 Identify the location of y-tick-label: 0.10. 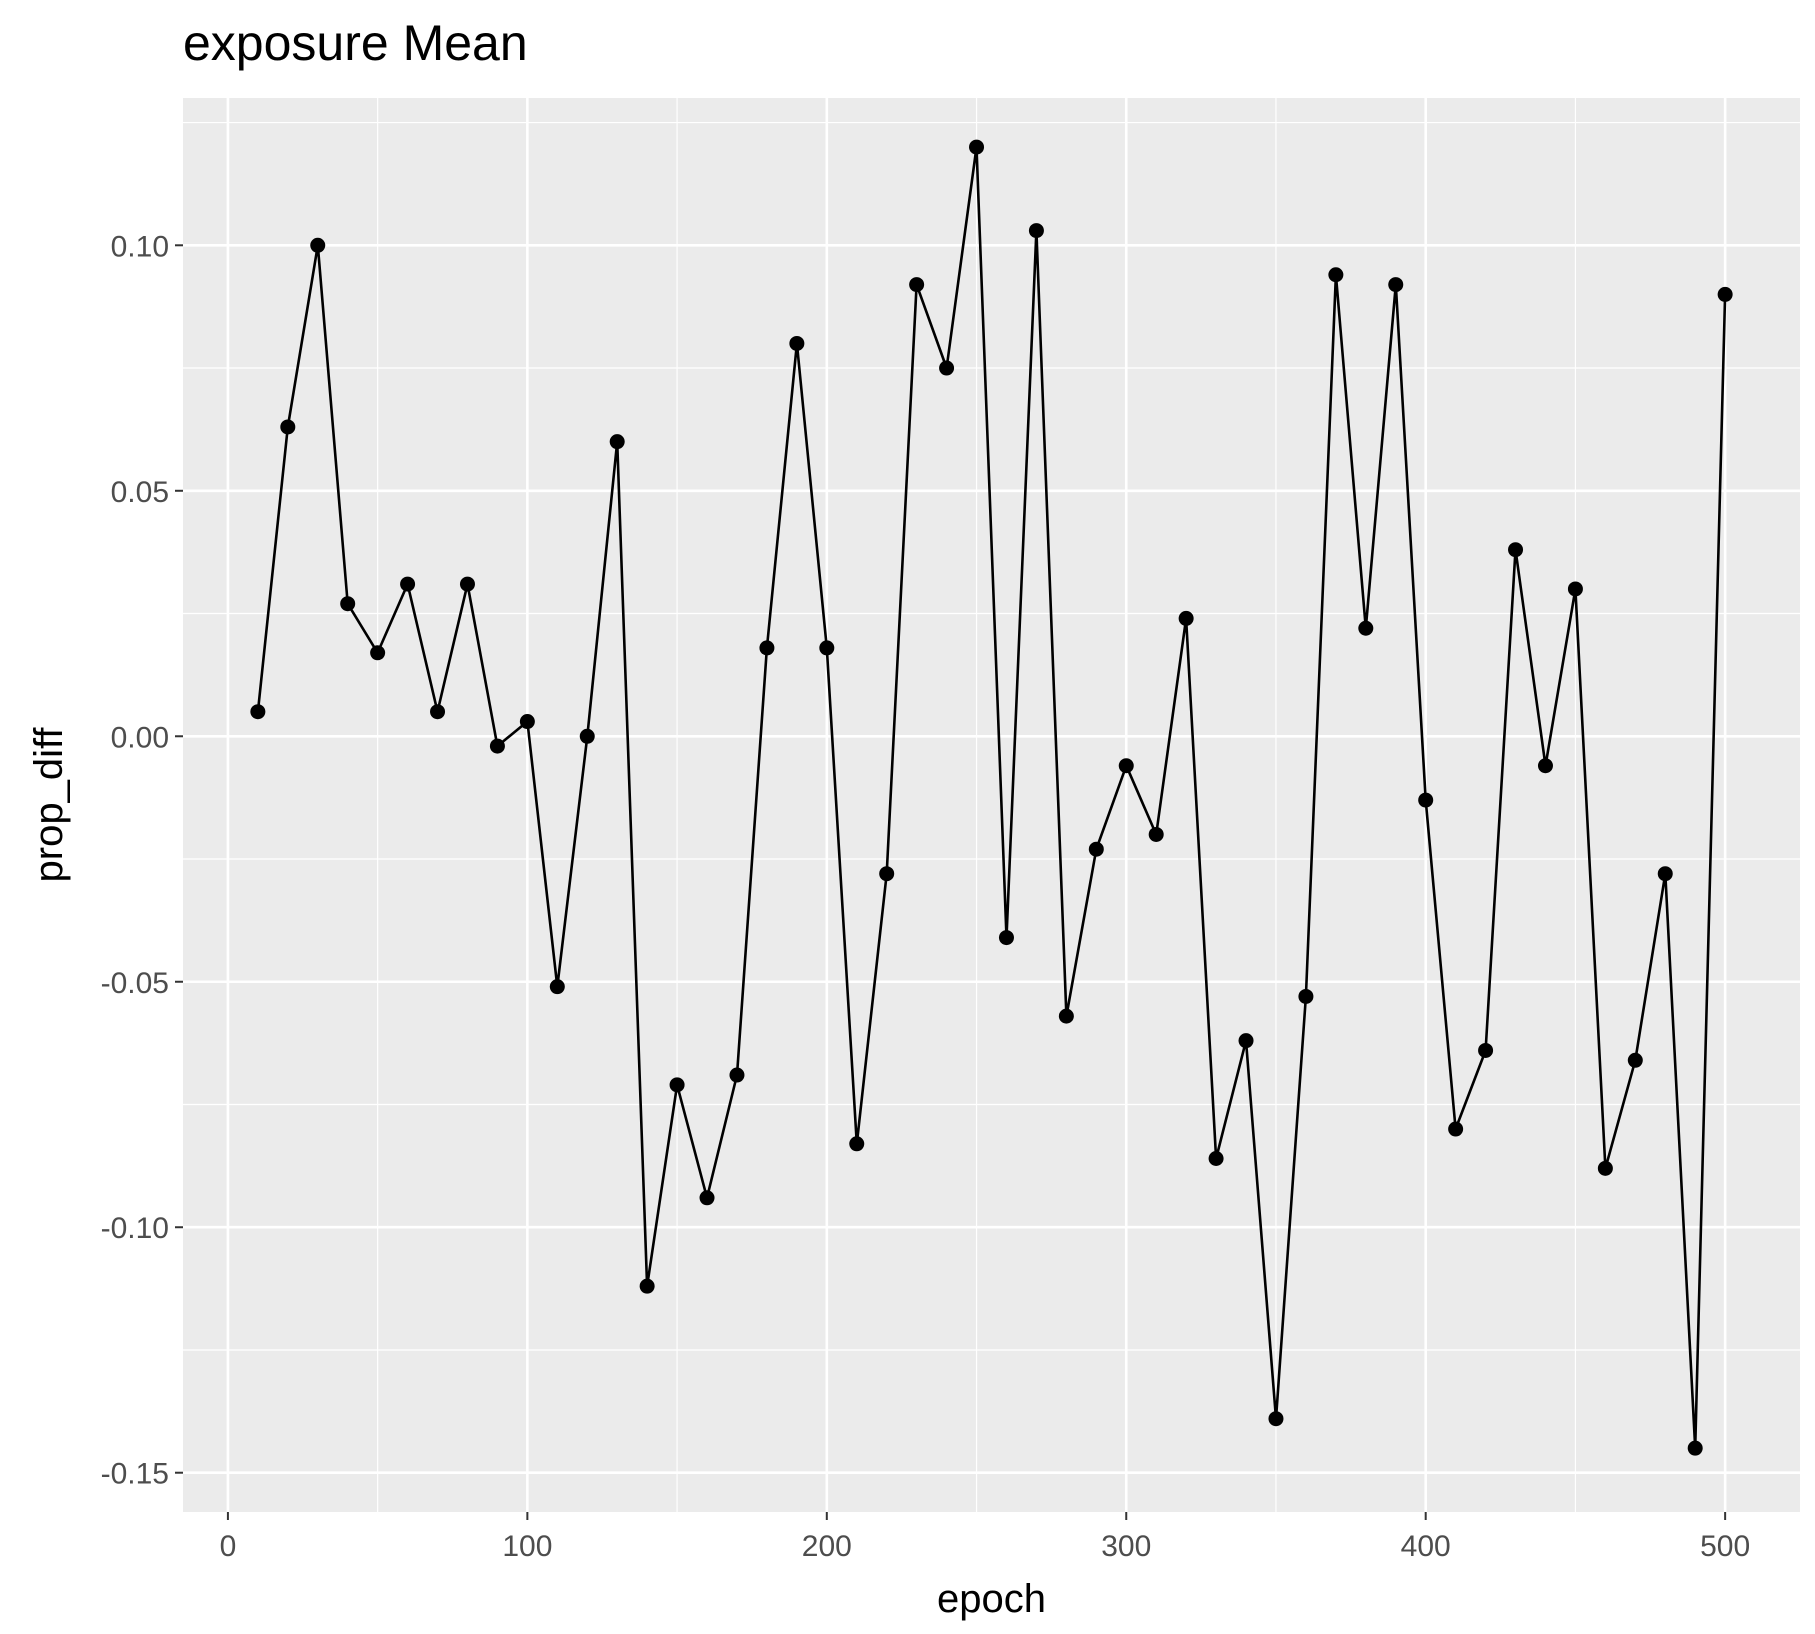
(140, 246).